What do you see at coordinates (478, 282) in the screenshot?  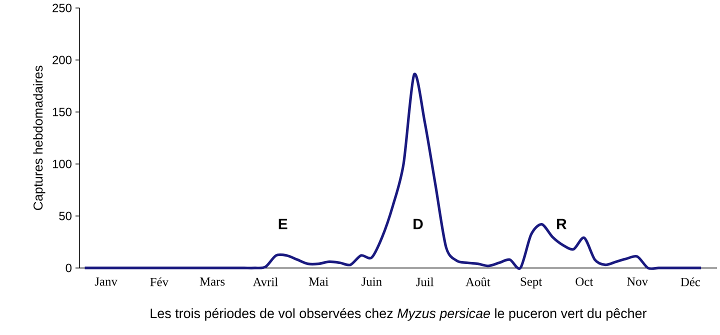 I see `x-tick-label: Août` at bounding box center [478, 282].